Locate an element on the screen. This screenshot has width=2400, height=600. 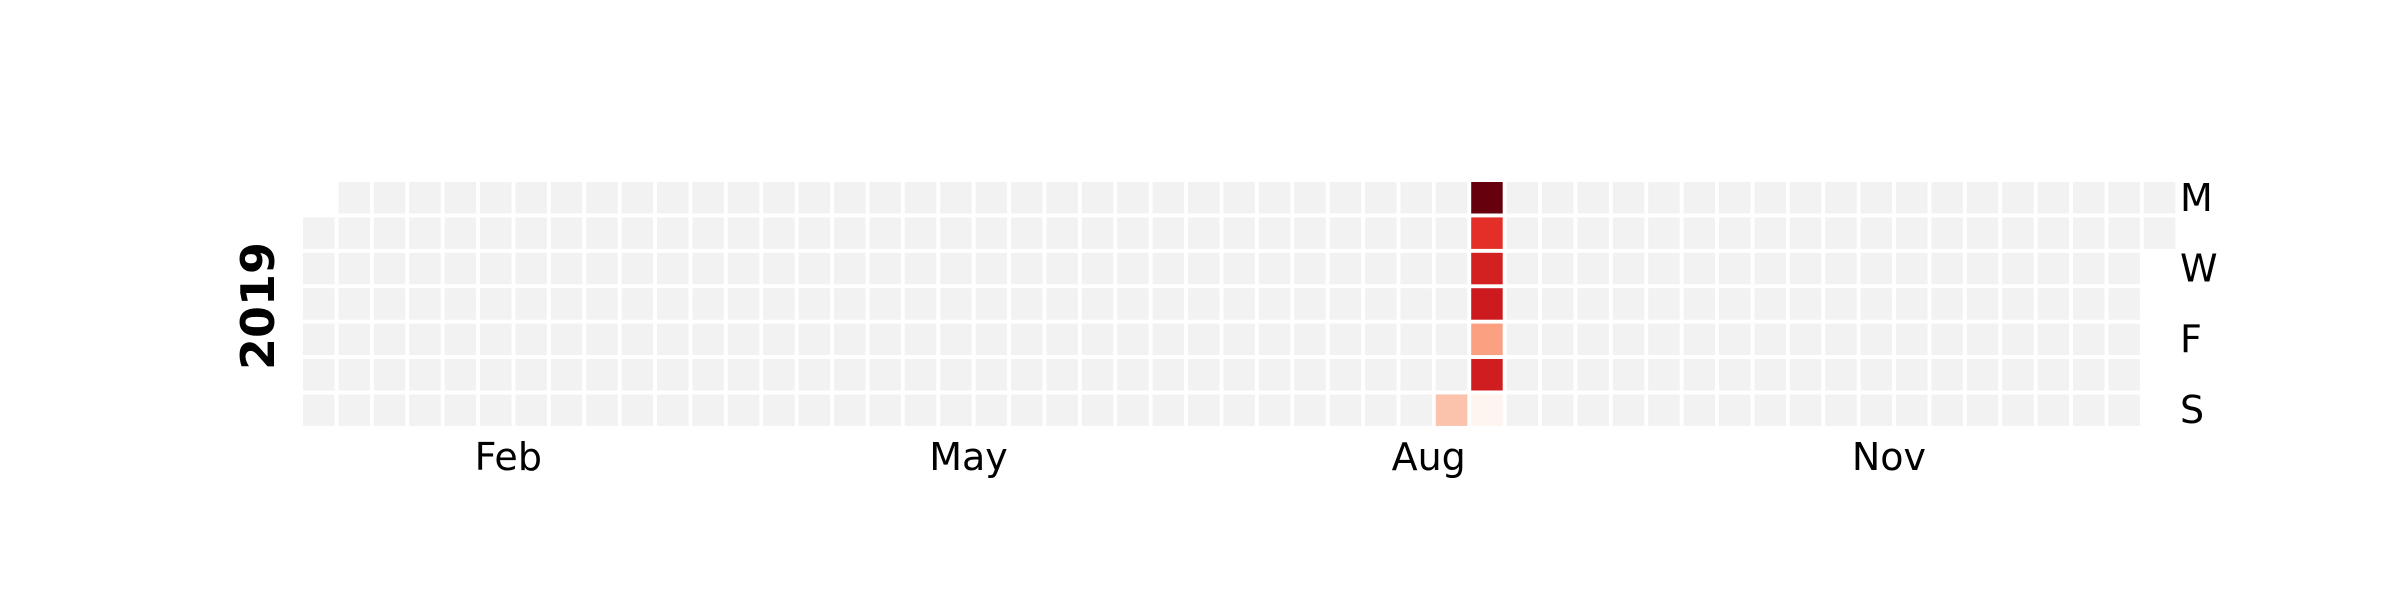
day-label: S is located at coordinates (2192, 410).